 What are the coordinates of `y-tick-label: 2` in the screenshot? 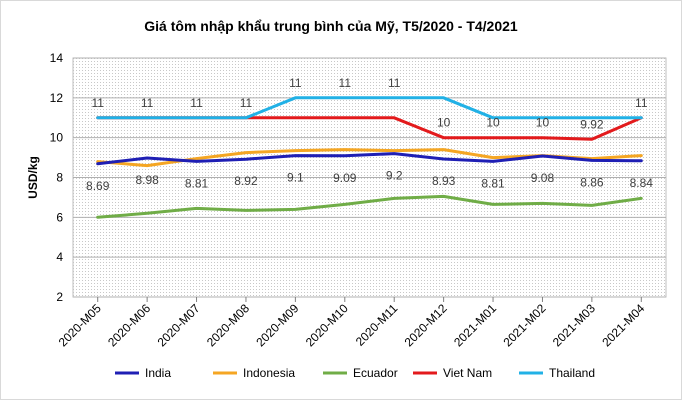 It's located at (59, 297).